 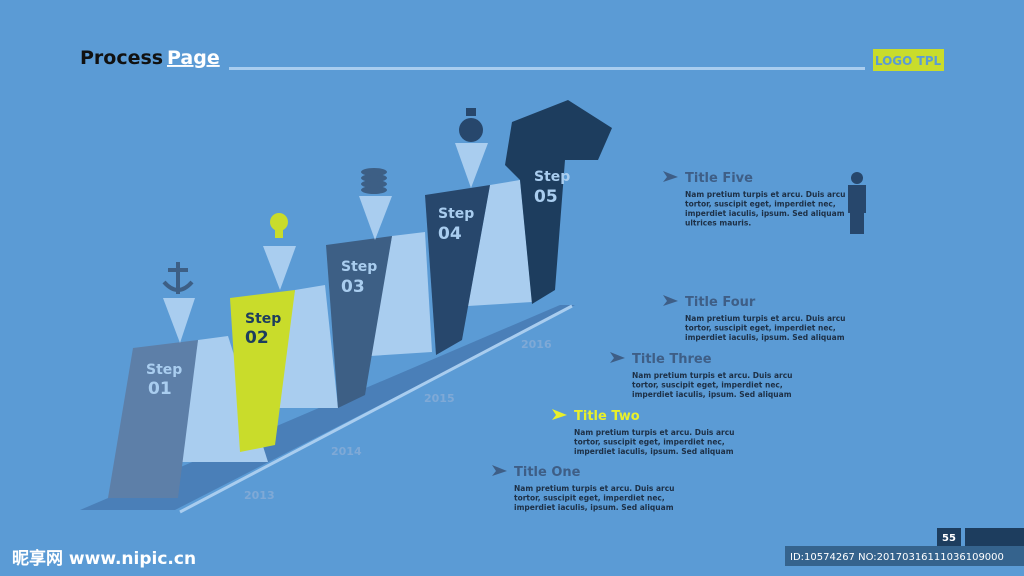 I want to click on footer-bar, so click(x=994, y=537).